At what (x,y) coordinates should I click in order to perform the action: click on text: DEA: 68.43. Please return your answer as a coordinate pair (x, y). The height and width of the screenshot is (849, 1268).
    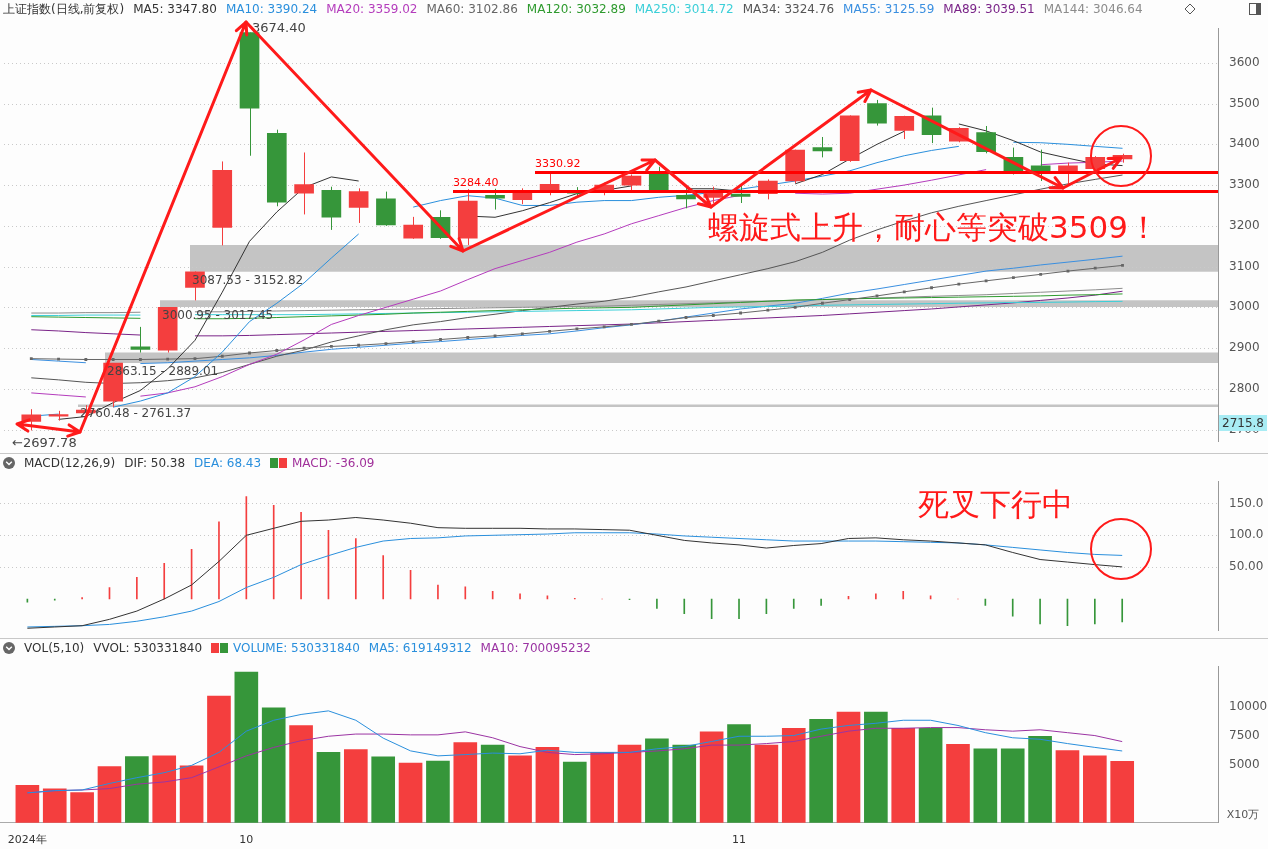
    Looking at the image, I should click on (228, 462).